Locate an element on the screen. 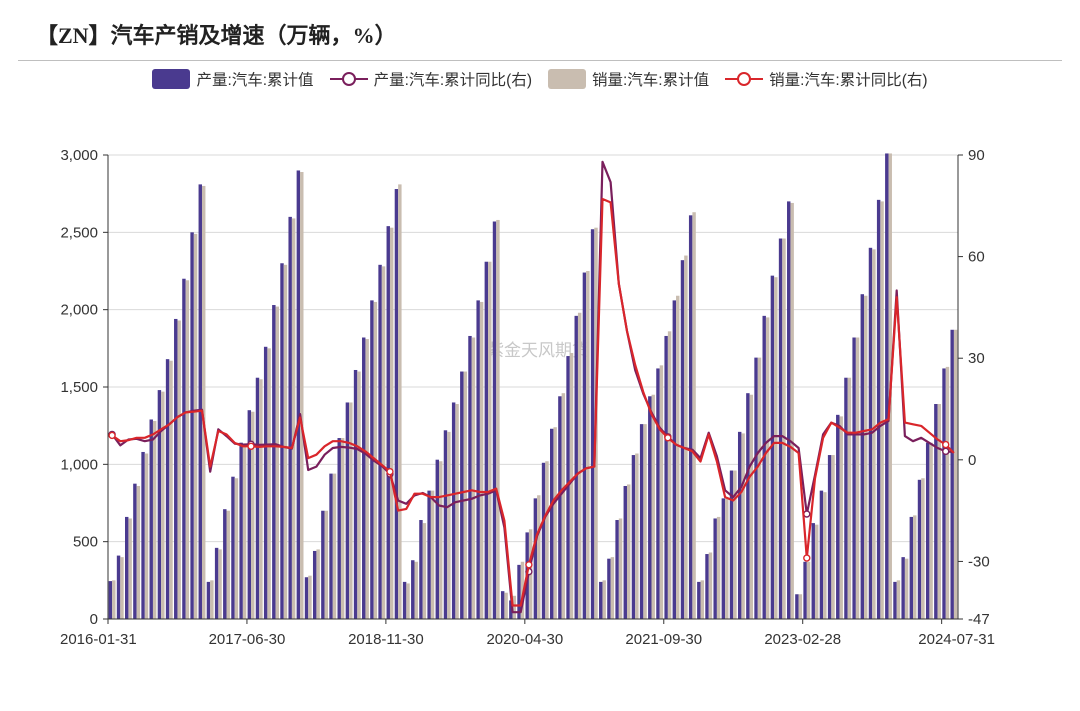 Image resolution: width=1080 pixels, height=711 pixels. legend-item-production-cumulative: 产量:汽车:累计值 is located at coordinates (233, 79).